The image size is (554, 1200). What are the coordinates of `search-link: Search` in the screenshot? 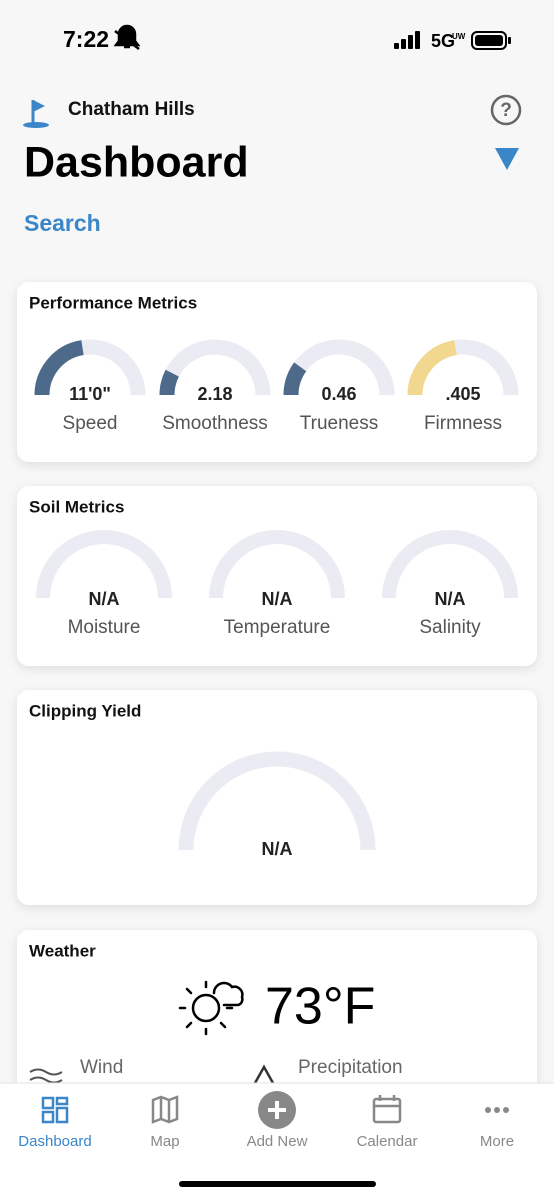 It's located at (62, 223).